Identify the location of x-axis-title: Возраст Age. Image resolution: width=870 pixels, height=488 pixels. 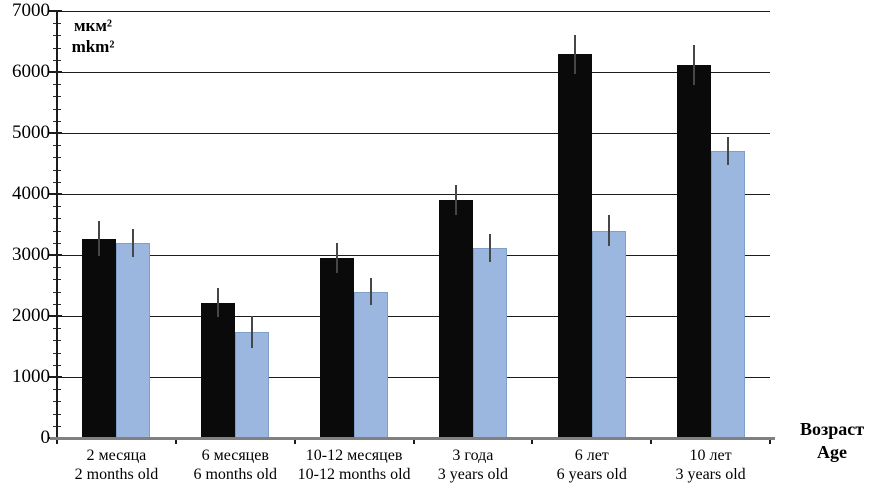
(832, 440).